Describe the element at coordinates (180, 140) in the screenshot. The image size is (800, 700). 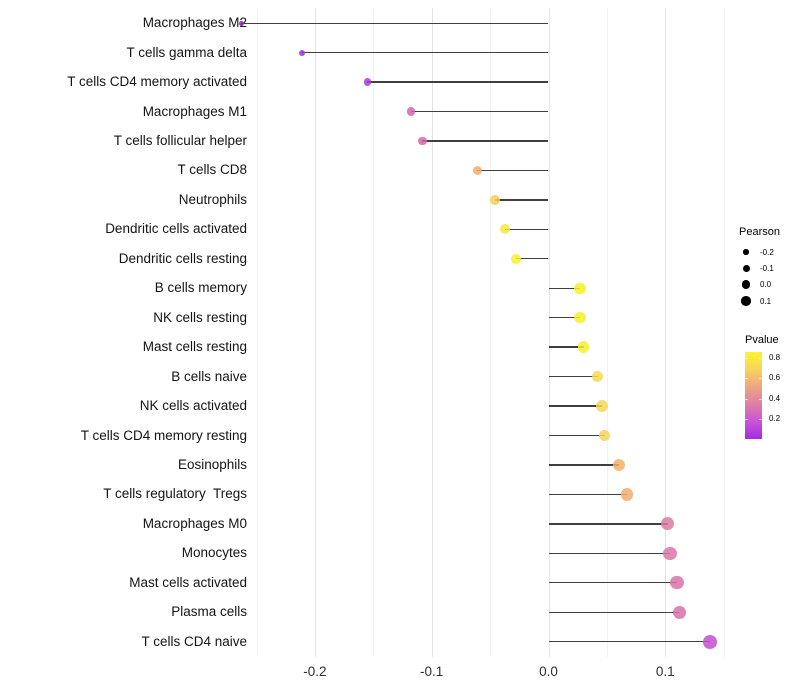
I see `row-label: T cells follicular helper` at that location.